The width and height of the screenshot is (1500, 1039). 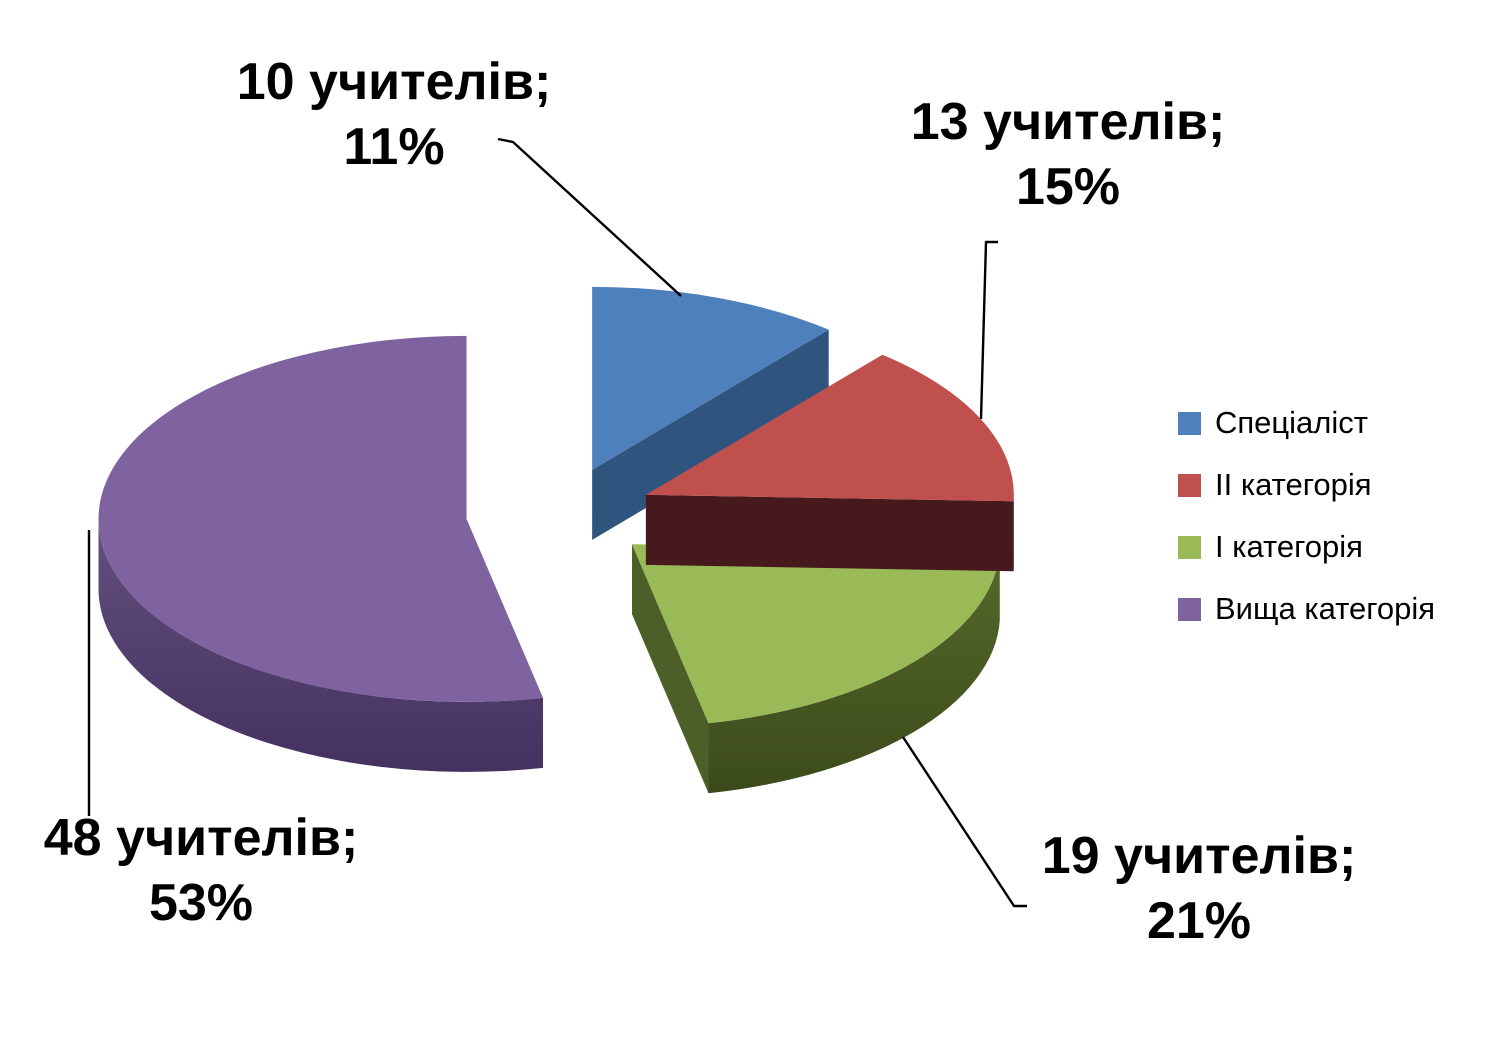 I want to click on pie-slice-2-cut-face, so click(x=670, y=669).